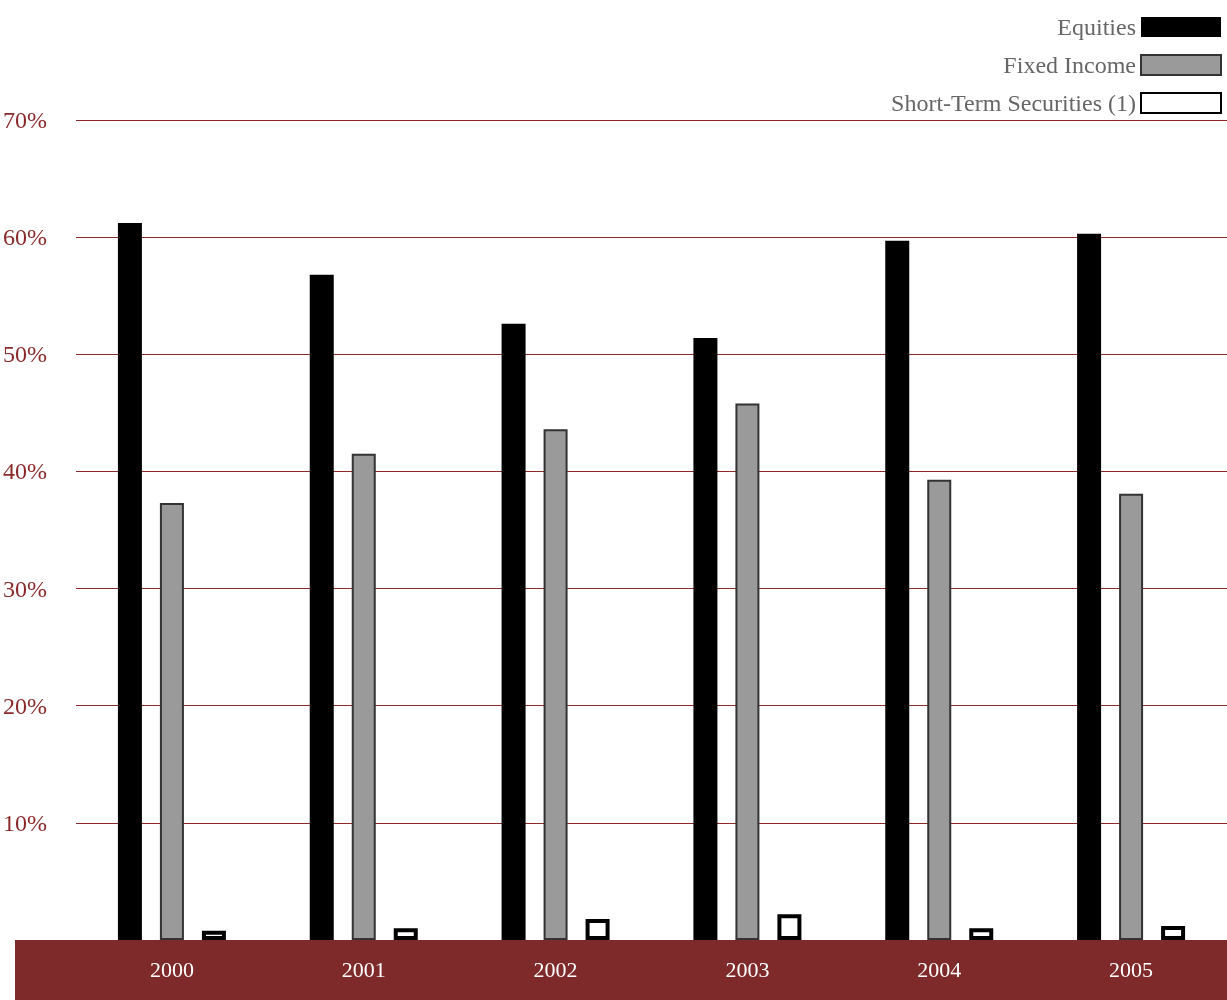 This screenshot has width=1227, height=1000. Describe the element at coordinates (25, 354) in the screenshot. I see `y-tick-label: 50%` at that location.